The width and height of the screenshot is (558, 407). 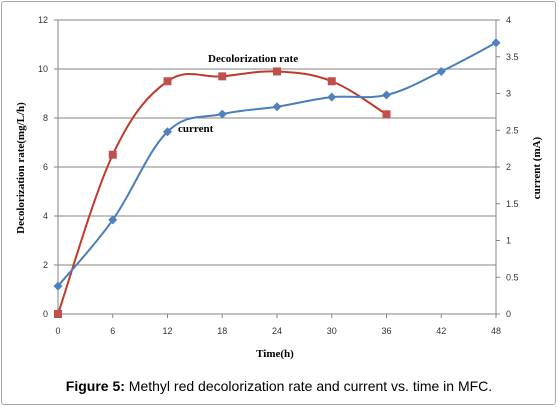 What do you see at coordinates (278, 325) in the screenshot?
I see `x-axis-ticks: 0 6 12 18 24 30 36 42 48` at bounding box center [278, 325].